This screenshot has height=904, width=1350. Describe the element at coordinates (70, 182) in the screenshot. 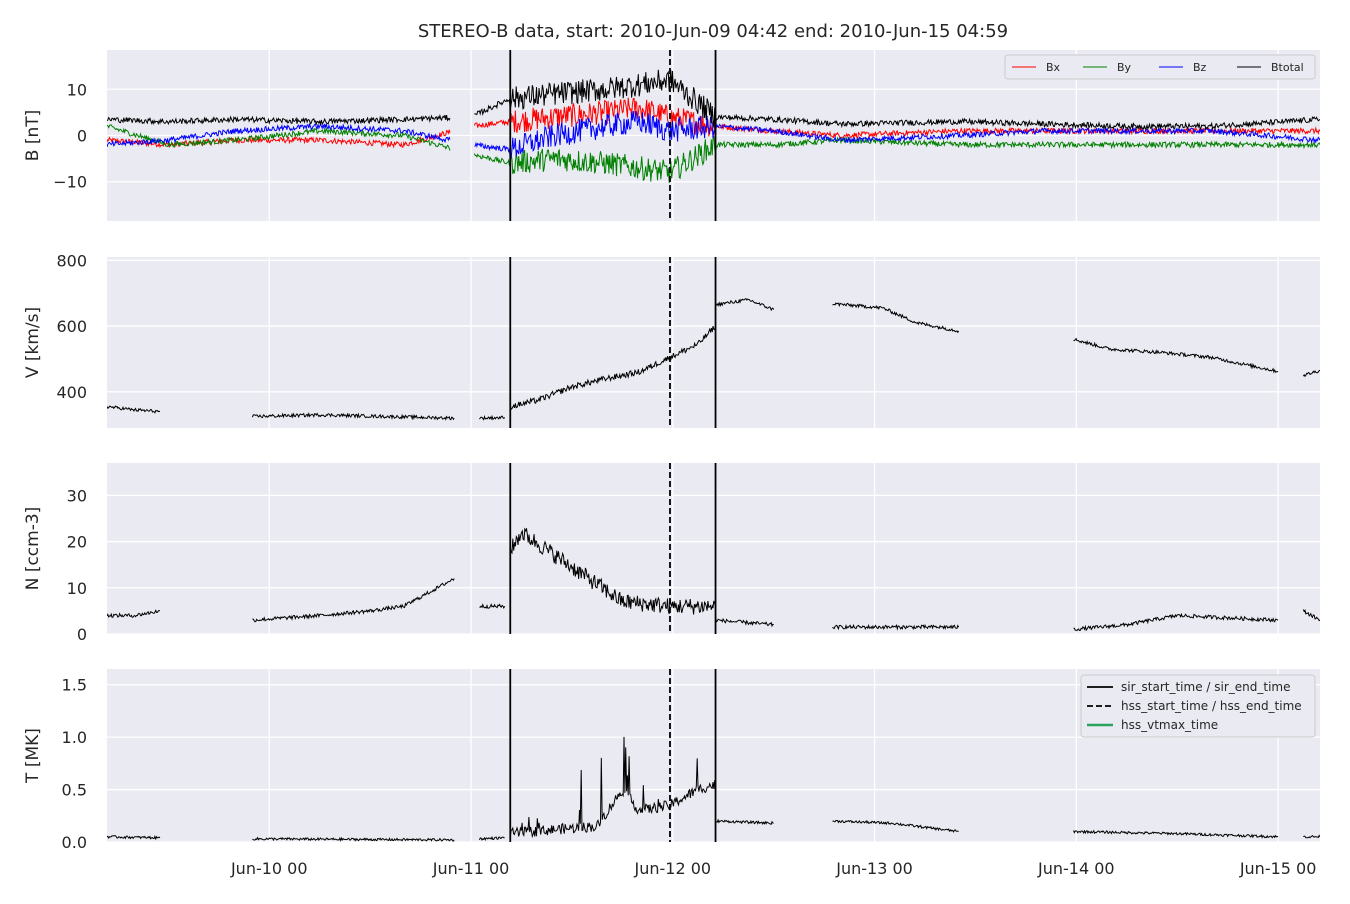

I see `y-tick-label: −10` at that location.